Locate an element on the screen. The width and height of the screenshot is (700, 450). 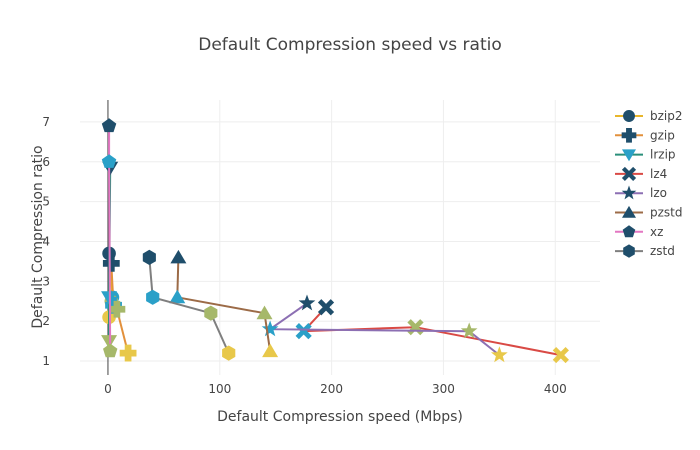
legend-label: pzstd is located at coordinates (666, 213).